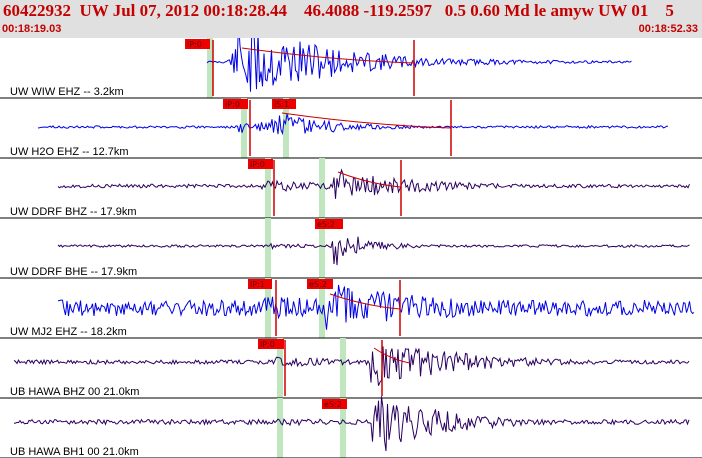  I want to click on pick-label: iS:1, so click(281, 104).